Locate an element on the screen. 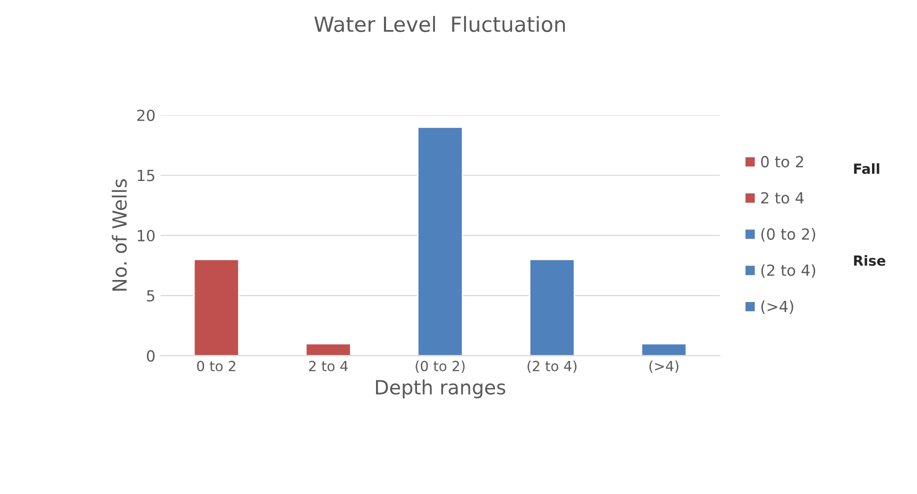 This screenshot has width=917, height=494. y-tick-label: 10 is located at coordinates (146, 236).